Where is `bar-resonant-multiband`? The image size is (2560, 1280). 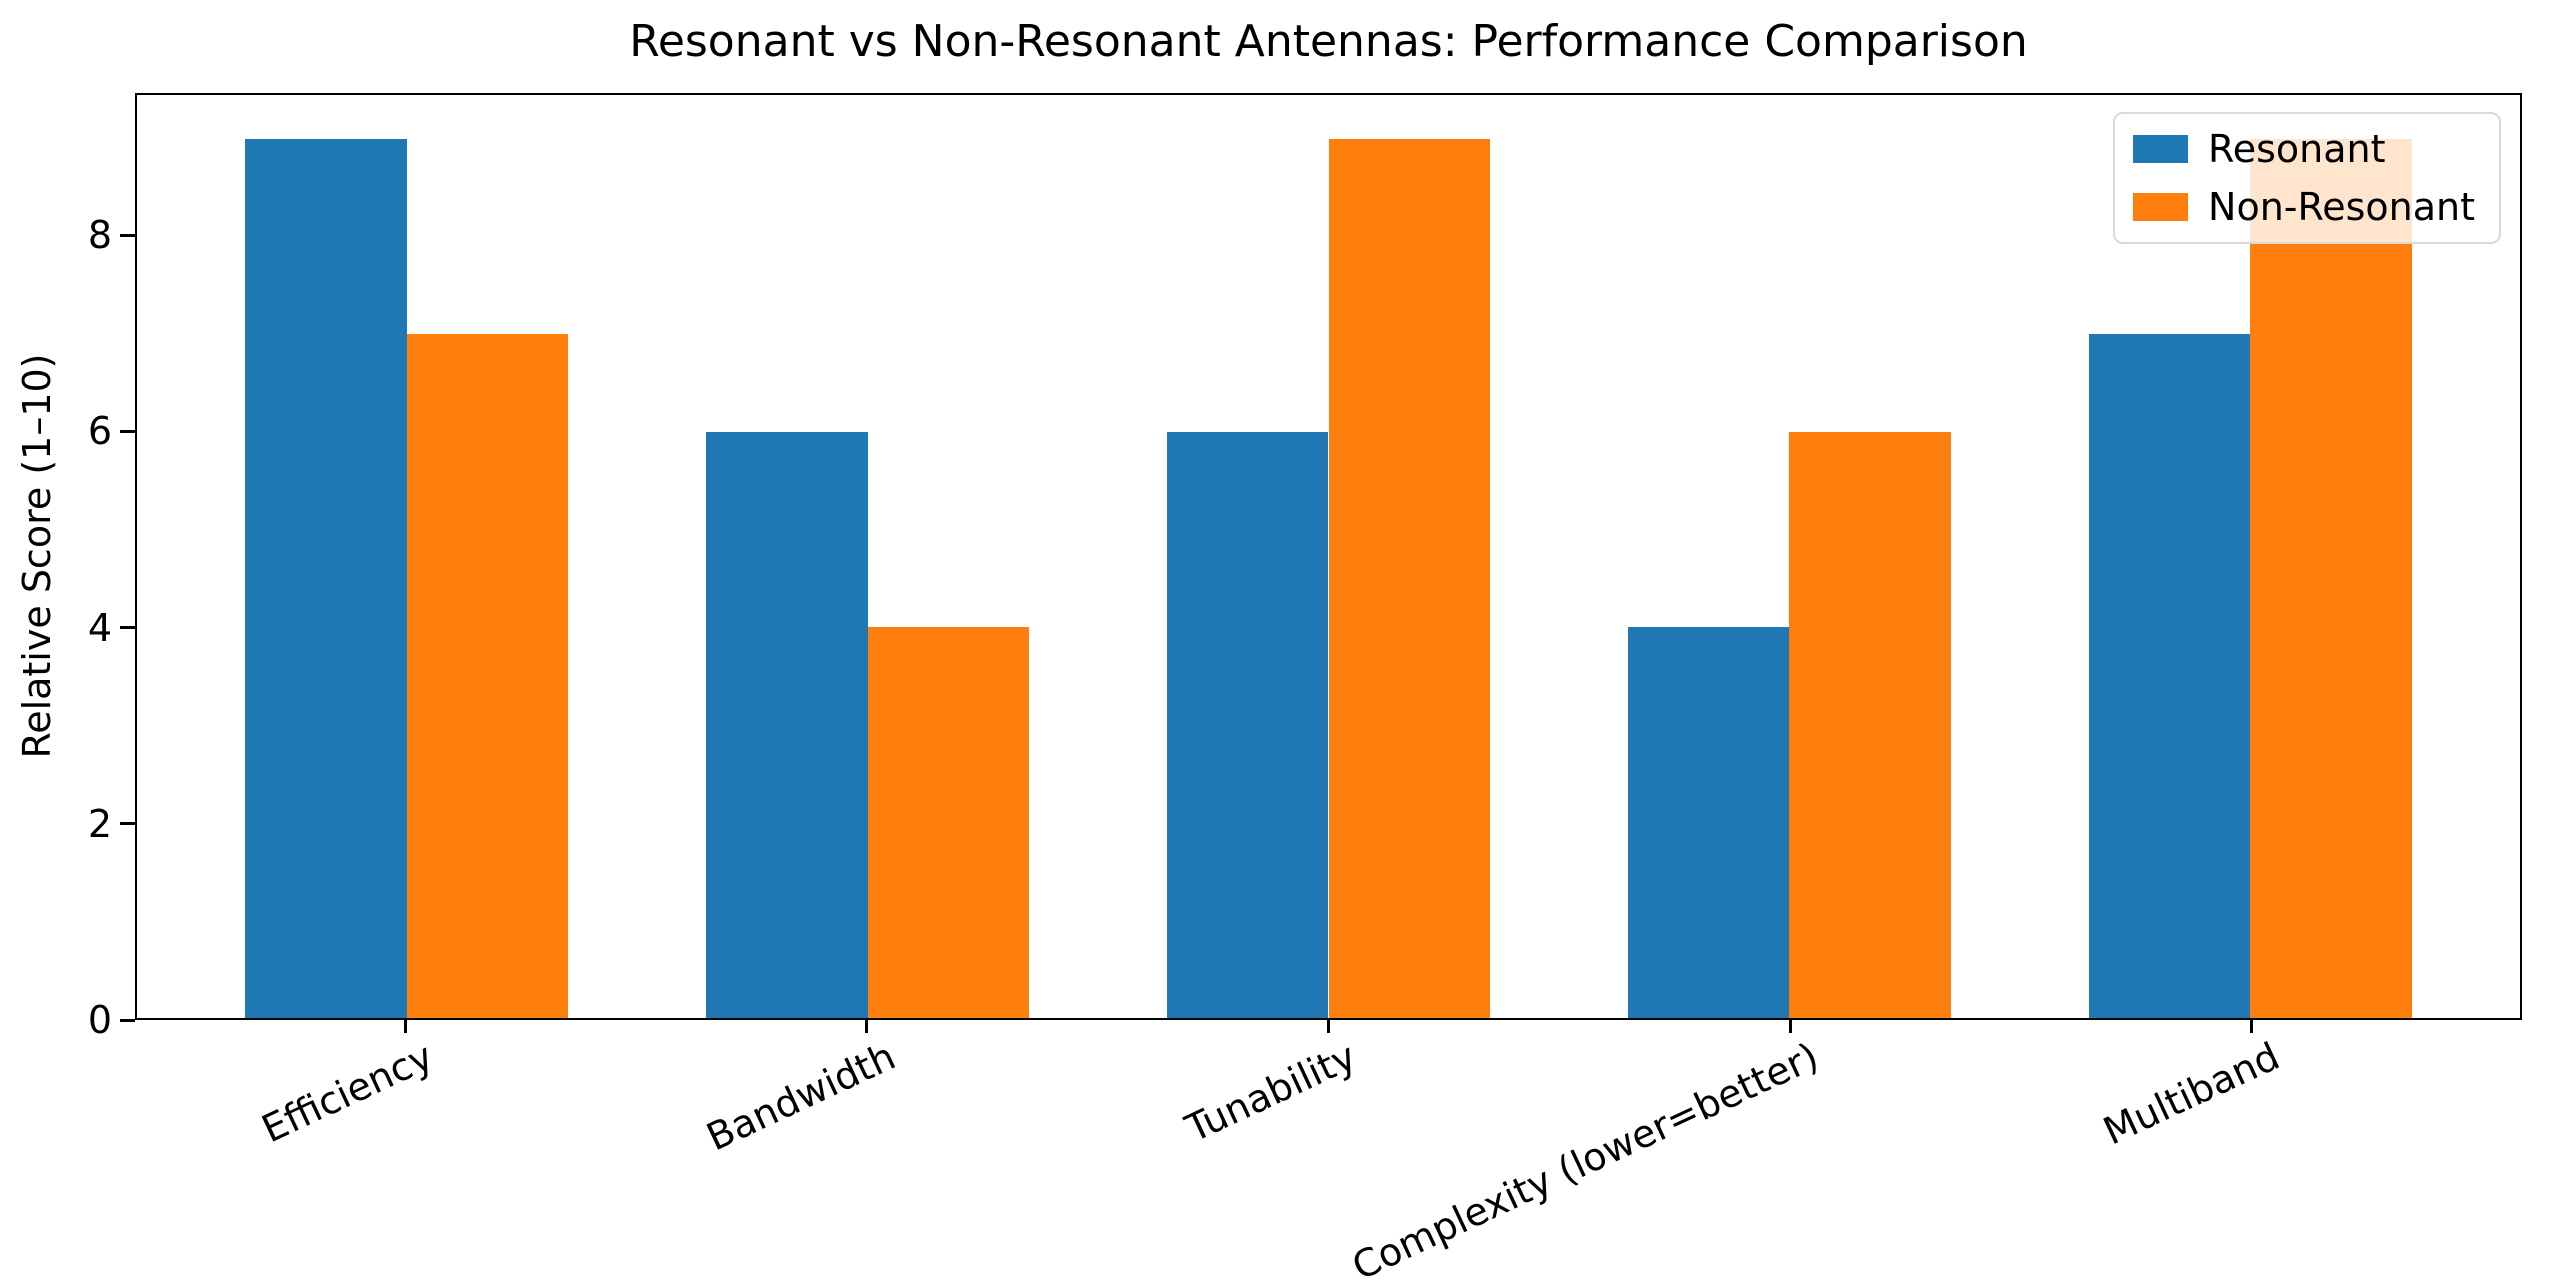
bar-resonant-multiband is located at coordinates (2170, 676).